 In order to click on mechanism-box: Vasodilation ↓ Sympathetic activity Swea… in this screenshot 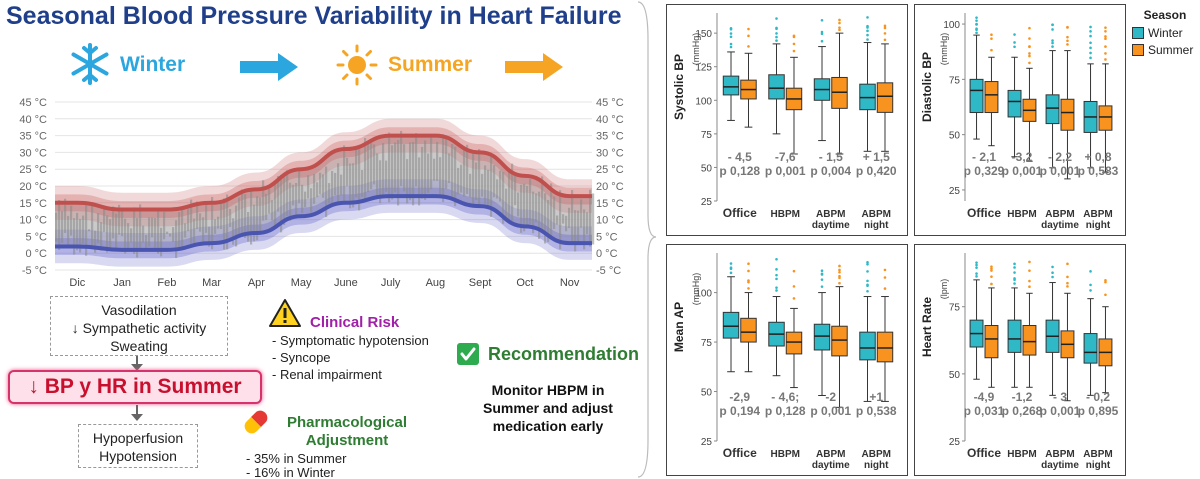, I will do `click(139, 326)`.